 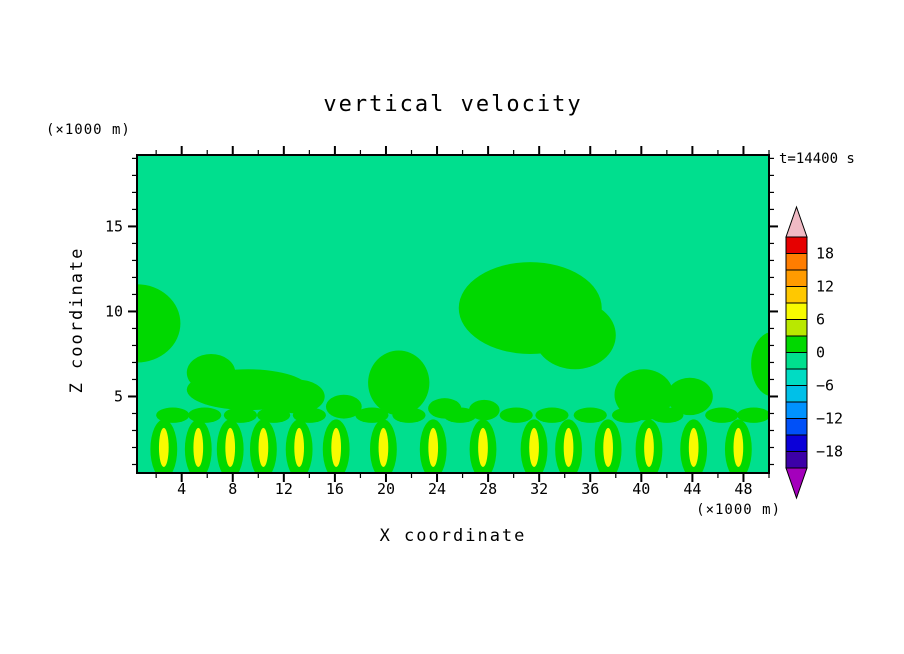 What do you see at coordinates (77, 320) in the screenshot?
I see `y-axis-label: Z coordinate` at bounding box center [77, 320].